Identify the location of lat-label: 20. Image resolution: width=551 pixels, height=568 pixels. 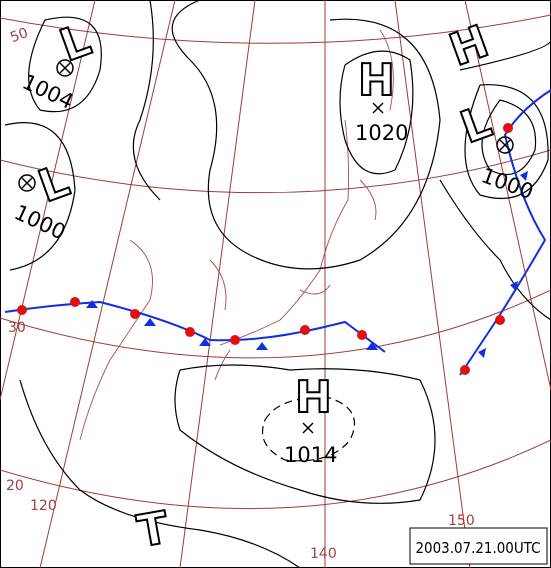
(15, 486).